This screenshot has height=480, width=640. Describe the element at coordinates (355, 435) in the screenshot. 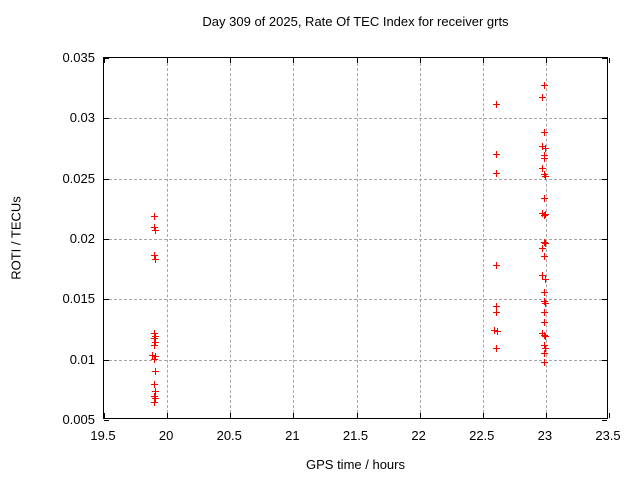

I see `x-tick-label: 21.5` at that location.